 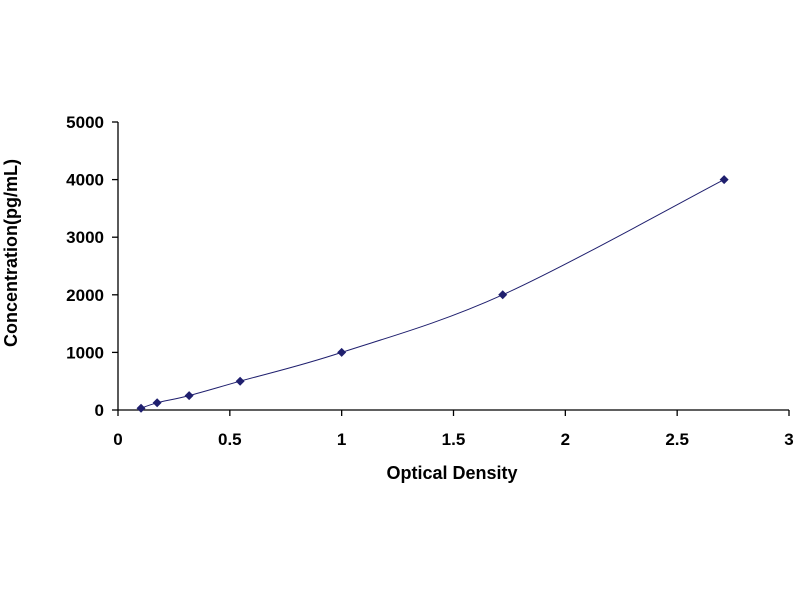 I want to click on y-tick-label-1: 1000, so click(x=85, y=352).